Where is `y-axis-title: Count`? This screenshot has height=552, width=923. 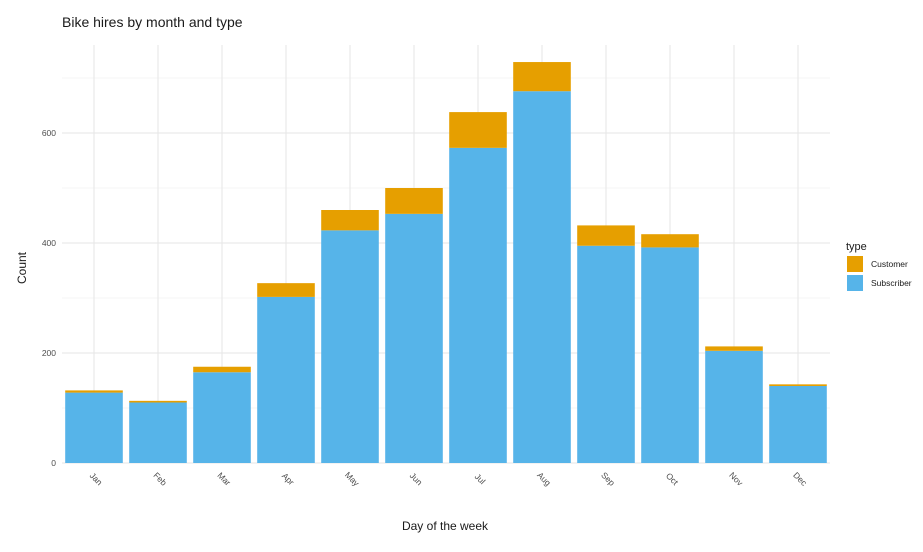 y-axis-title: Count is located at coordinates (22, 267).